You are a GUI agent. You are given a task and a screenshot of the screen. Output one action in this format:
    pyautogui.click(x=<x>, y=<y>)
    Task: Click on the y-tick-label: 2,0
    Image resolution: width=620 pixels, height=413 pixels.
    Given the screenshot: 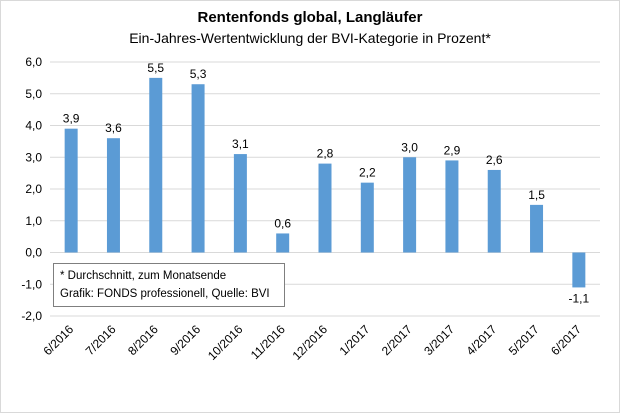 What is the action you would take?
    pyautogui.click(x=33, y=189)
    